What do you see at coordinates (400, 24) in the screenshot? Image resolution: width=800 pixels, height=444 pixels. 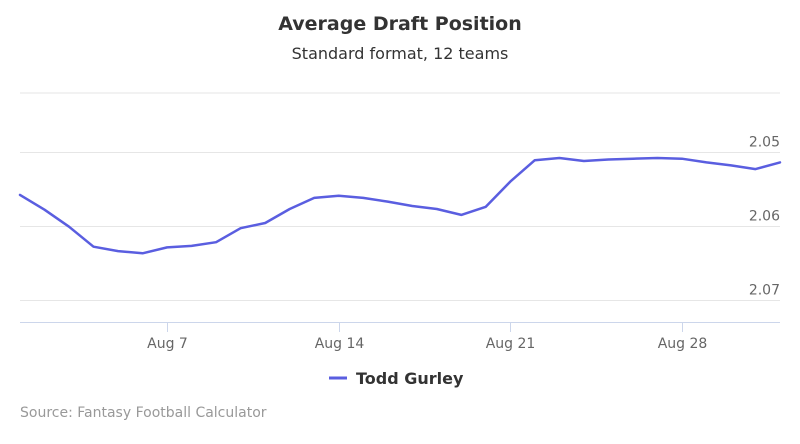 I see `chart-title: Average Draft Position` at bounding box center [400, 24].